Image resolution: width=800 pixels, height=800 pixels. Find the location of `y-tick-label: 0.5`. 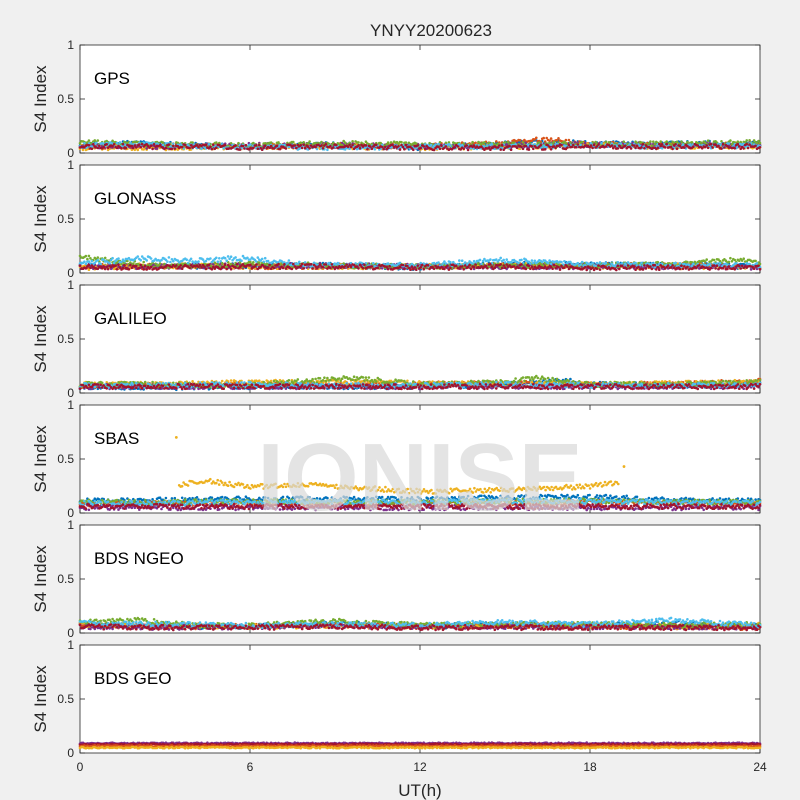

y-tick-label: 0.5 is located at coordinates (65, 219).